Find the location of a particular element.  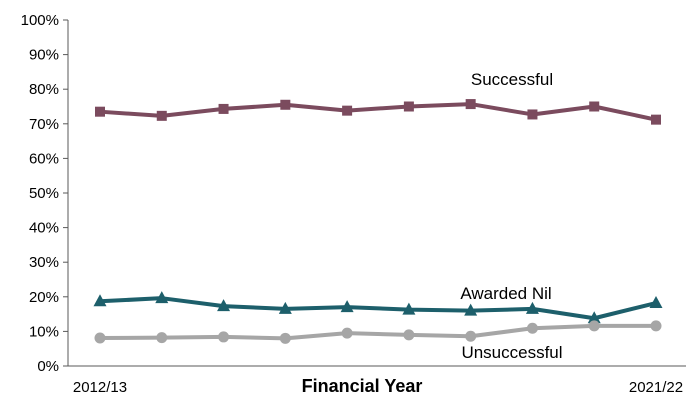

series-line-awarded-nil is located at coordinates (378, 308).